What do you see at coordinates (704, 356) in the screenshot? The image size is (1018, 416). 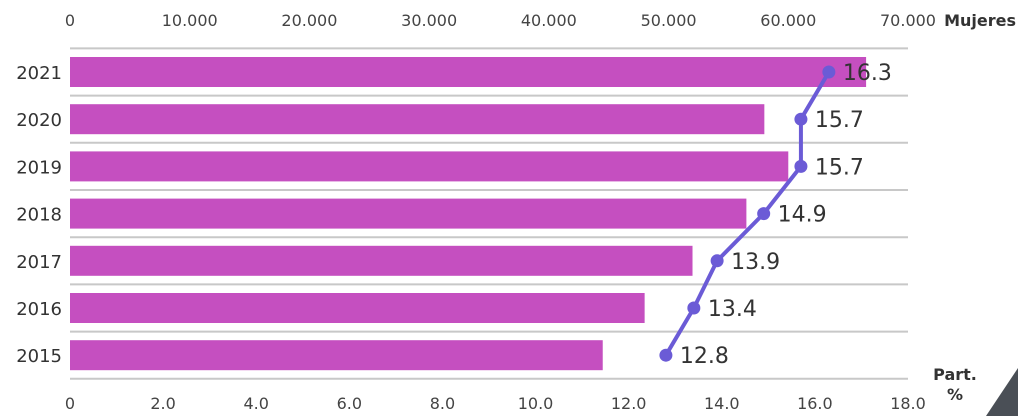 I see `data-label: 12.8` at bounding box center [704, 356].